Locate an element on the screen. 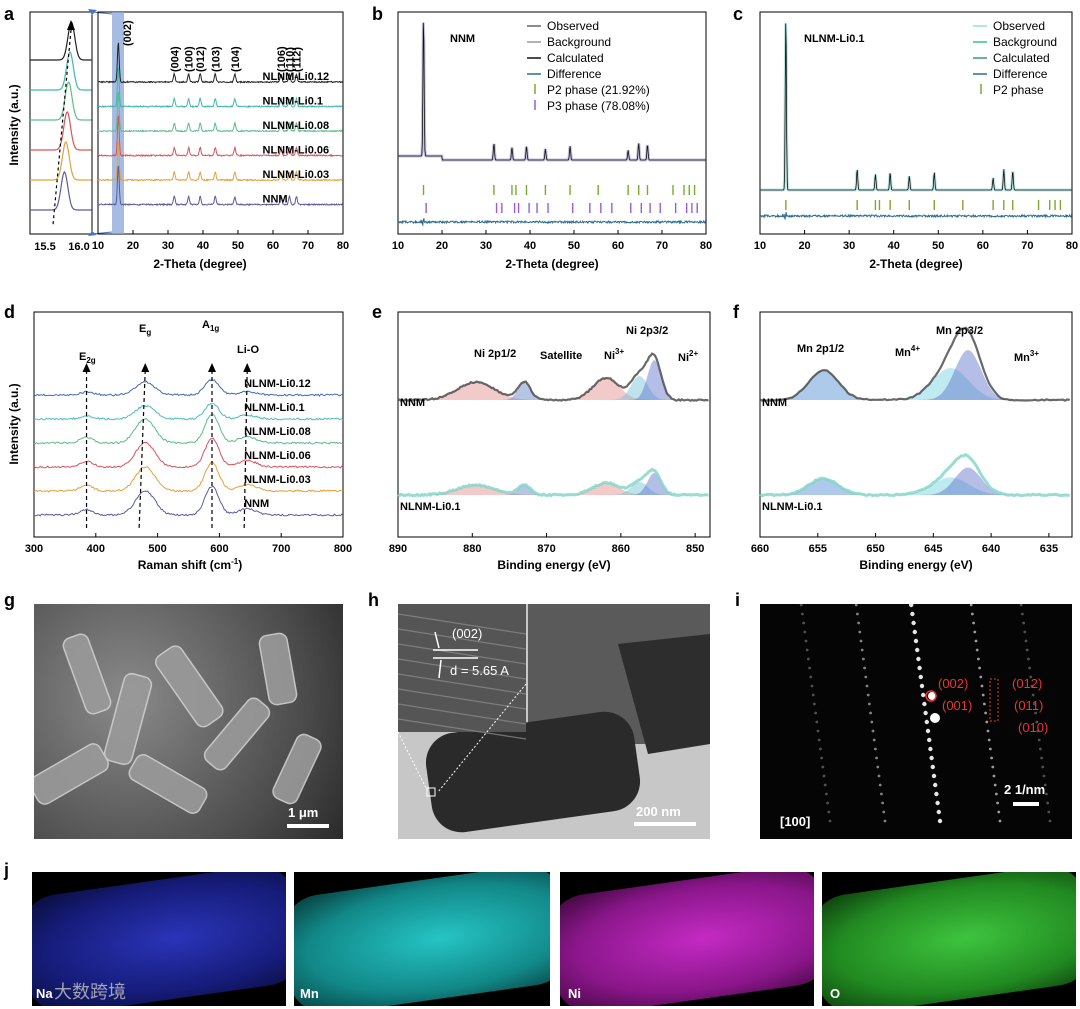 Image resolution: width=1080 pixels, height=1009 pixels. element-label-o: O is located at coordinates (835, 993).